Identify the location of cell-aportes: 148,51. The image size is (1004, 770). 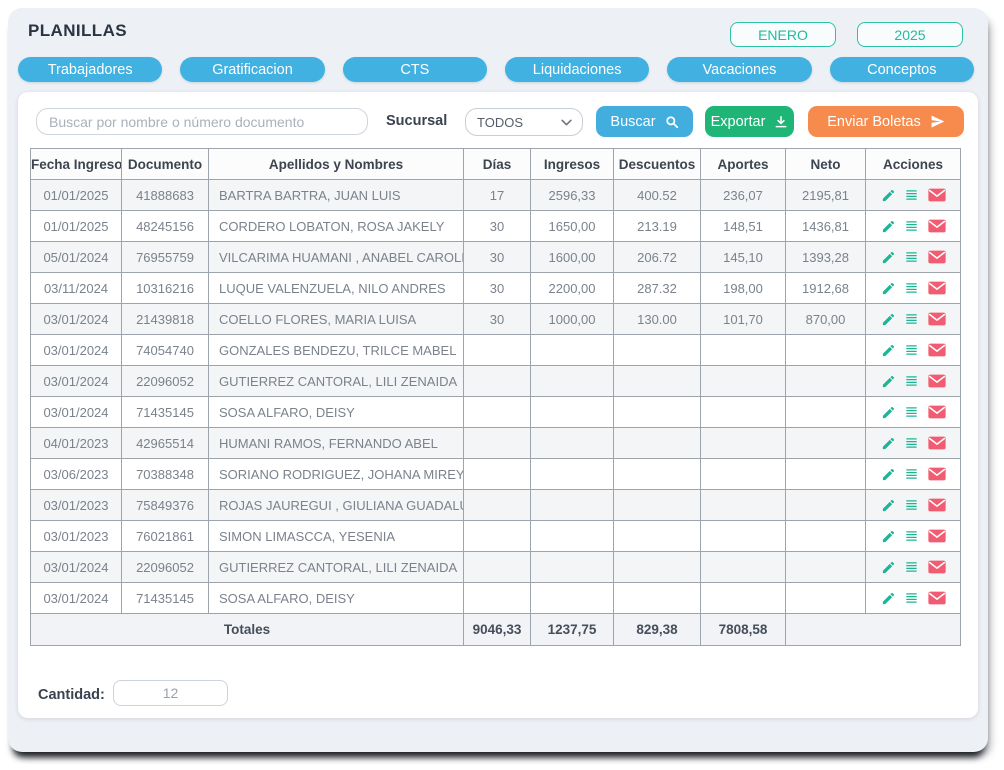
(743, 226).